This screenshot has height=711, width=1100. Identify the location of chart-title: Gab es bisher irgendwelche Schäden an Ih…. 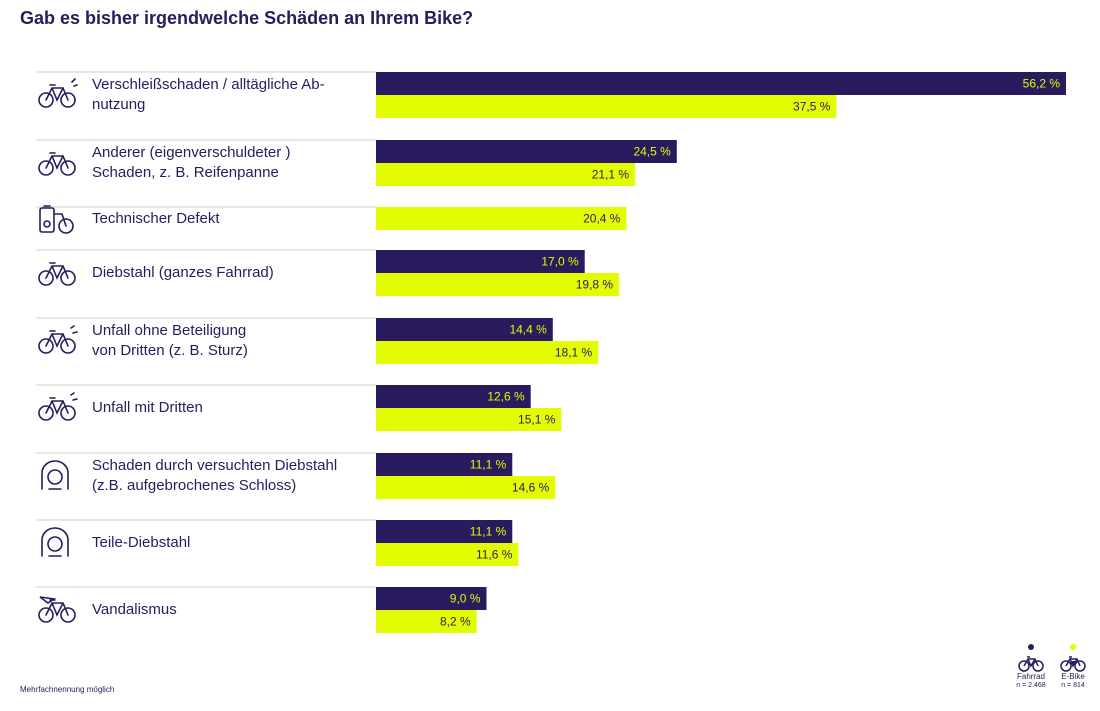
(247, 18).